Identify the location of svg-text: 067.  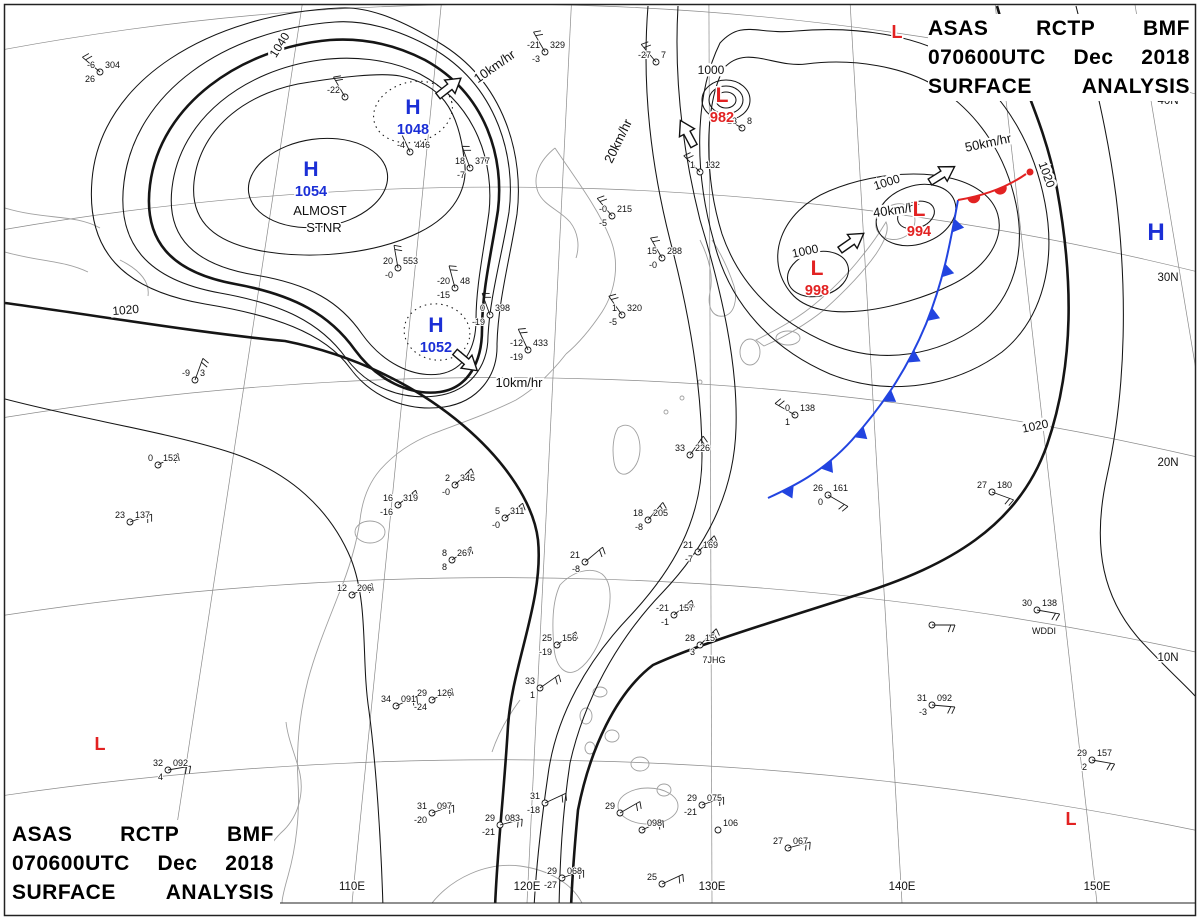
(800, 841).